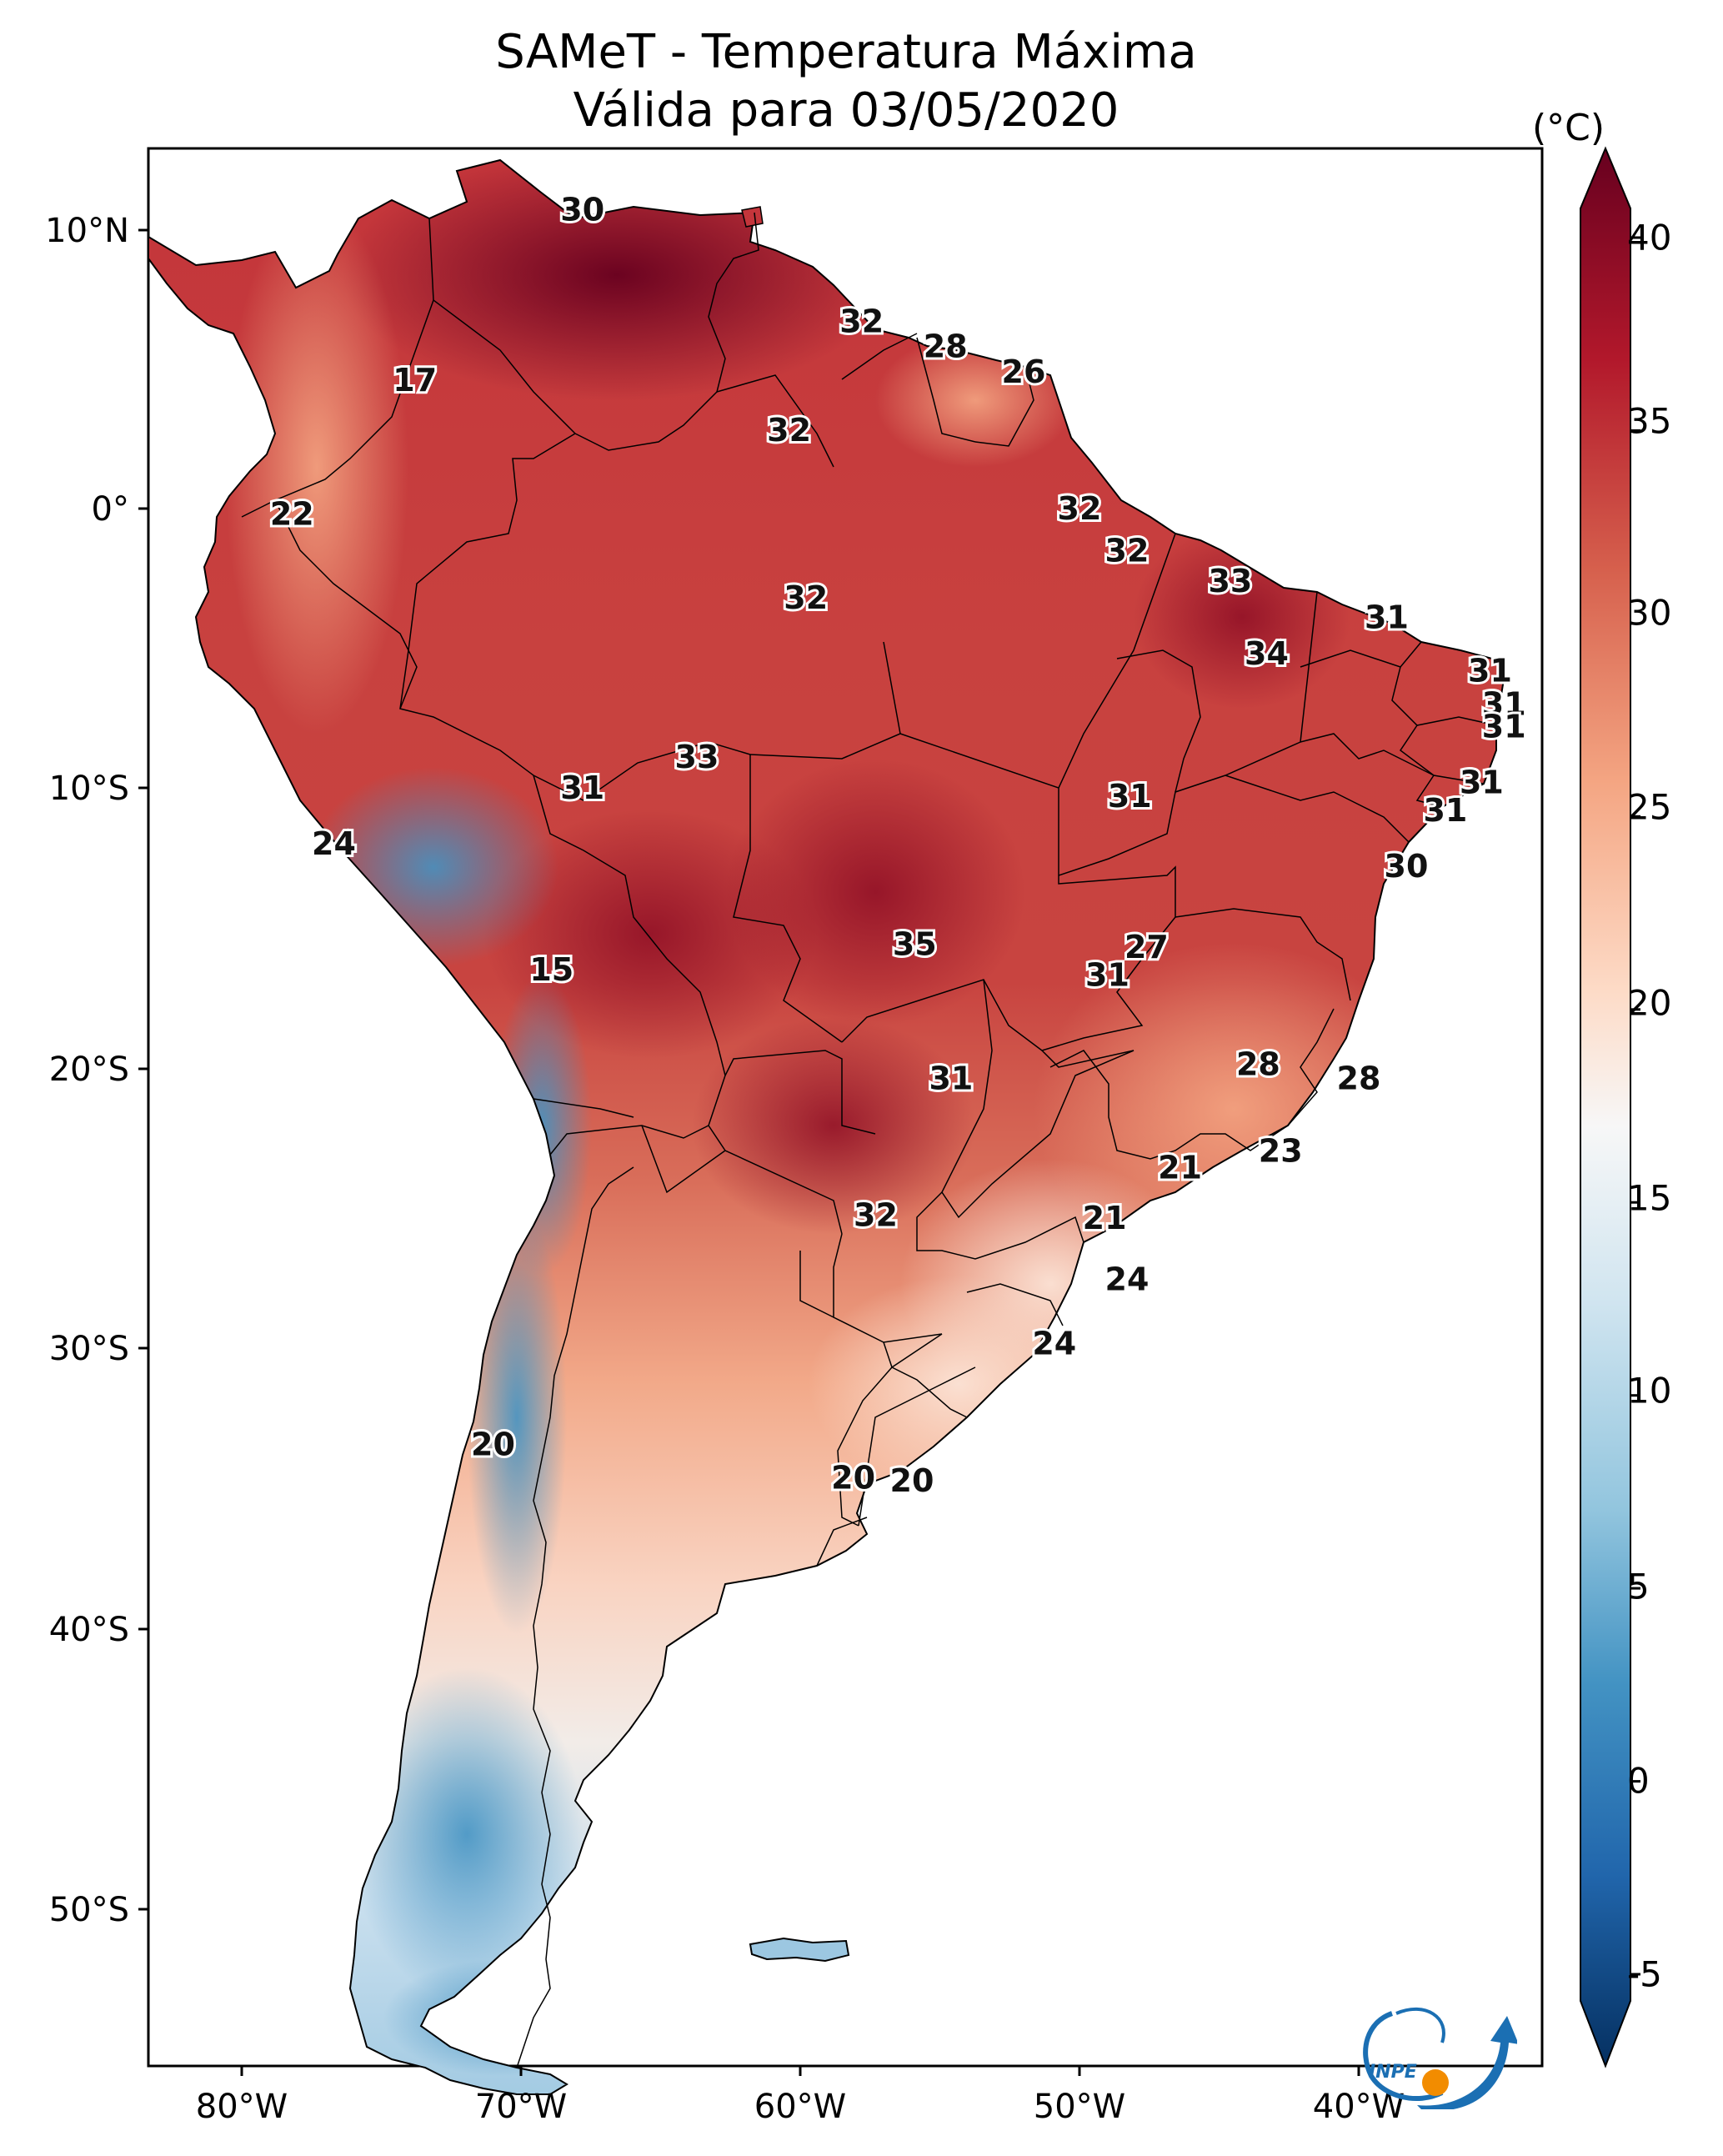 The width and height of the screenshot is (1723, 2156). What do you see at coordinates (846, 52) in the screenshot?
I see `title-line-1: SAMeT - Temperatura Máxima` at bounding box center [846, 52].